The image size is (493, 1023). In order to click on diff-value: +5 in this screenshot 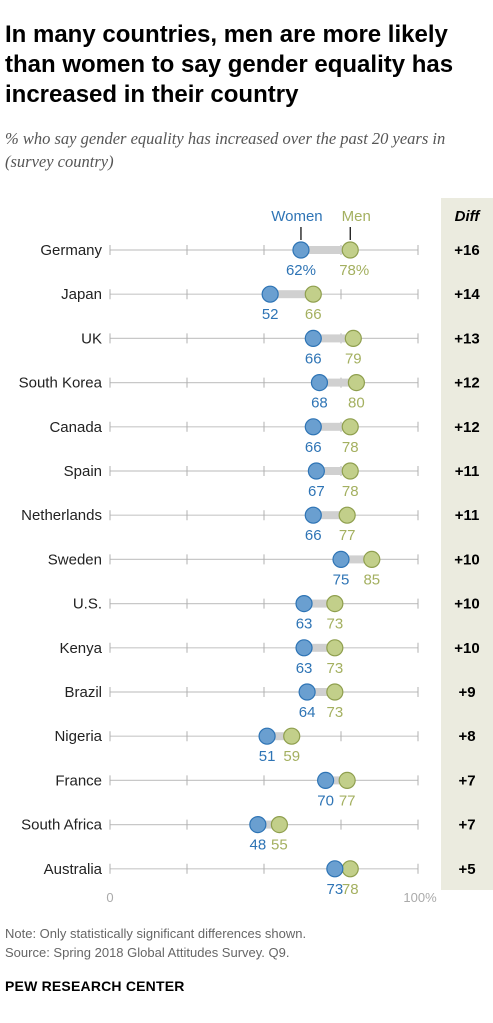, I will do `click(466, 869)`.